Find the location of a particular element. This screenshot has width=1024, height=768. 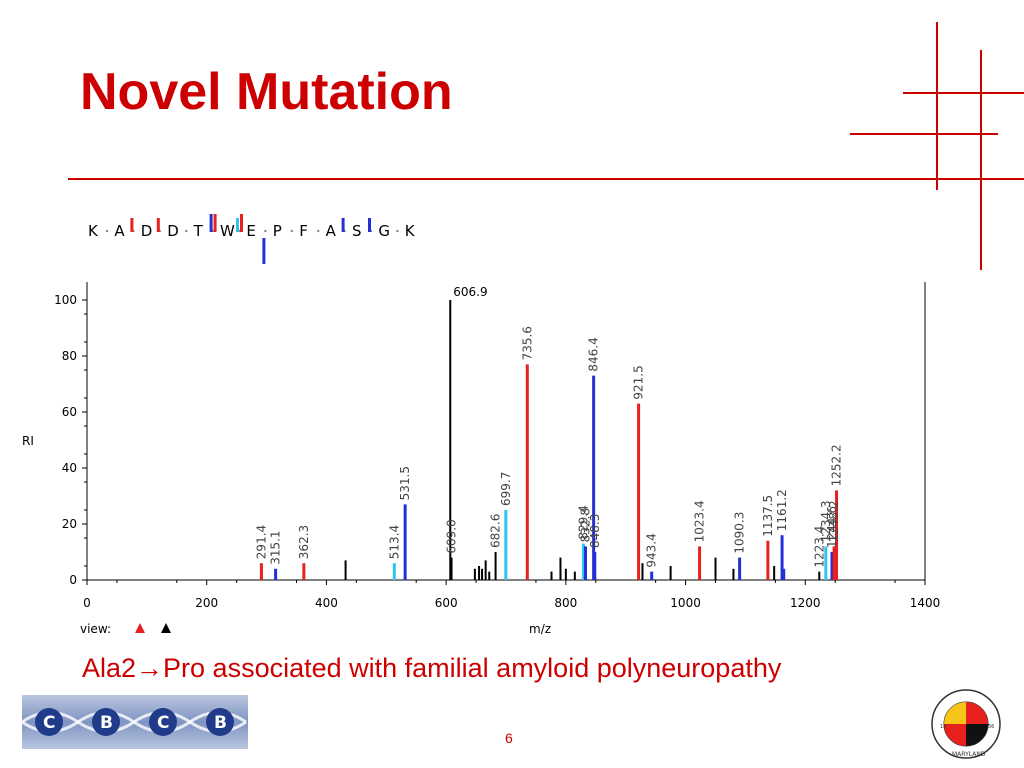

x-tick-label: 400 is located at coordinates (326, 603).